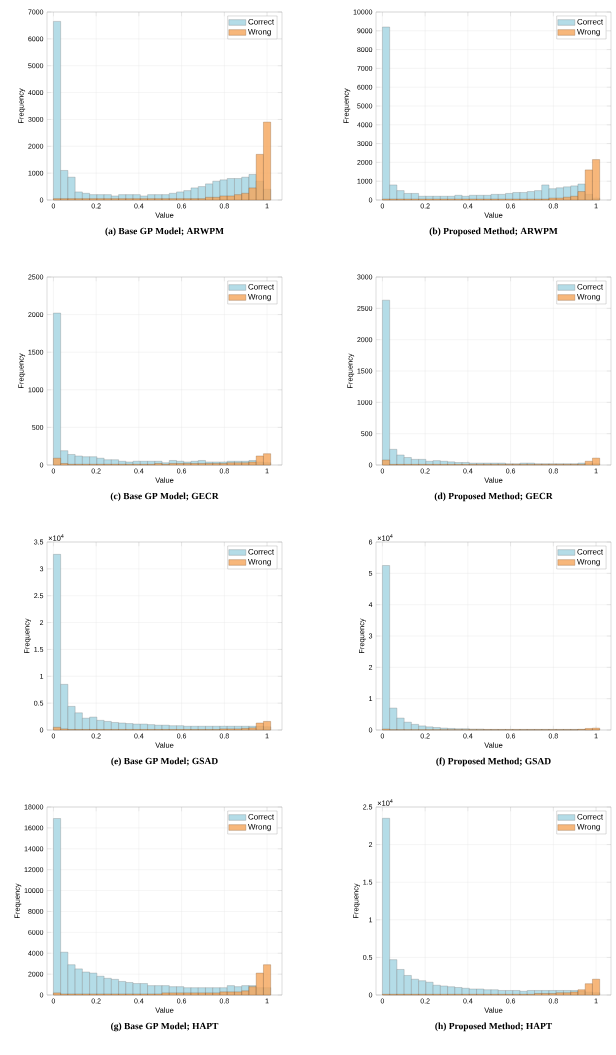 The image size is (616, 1055). What do you see at coordinates (164, 232) in the screenshot?
I see `text: (a) Base GP Model; ARWPM` at bounding box center [164, 232].